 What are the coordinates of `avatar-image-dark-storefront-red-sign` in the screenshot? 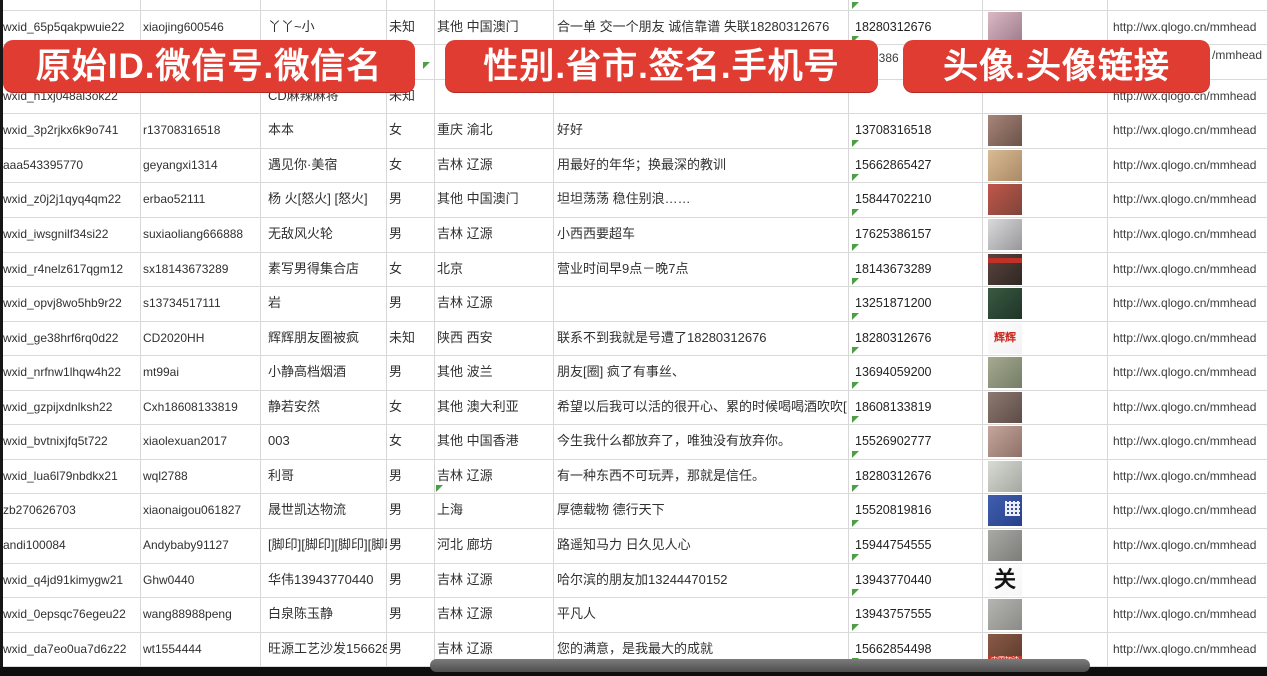 It's located at (1005, 269).